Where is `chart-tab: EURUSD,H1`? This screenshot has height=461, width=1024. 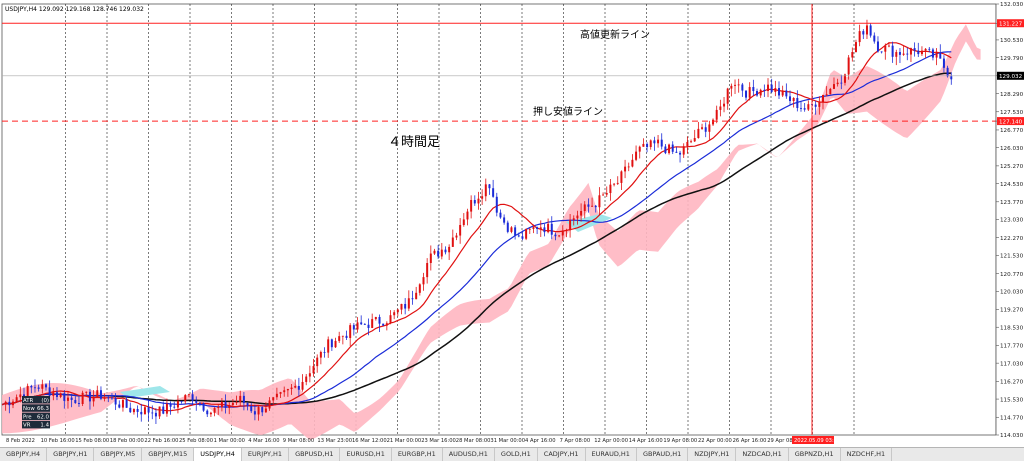 chart-tab: EURUSD,H1 is located at coordinates (366, 454).